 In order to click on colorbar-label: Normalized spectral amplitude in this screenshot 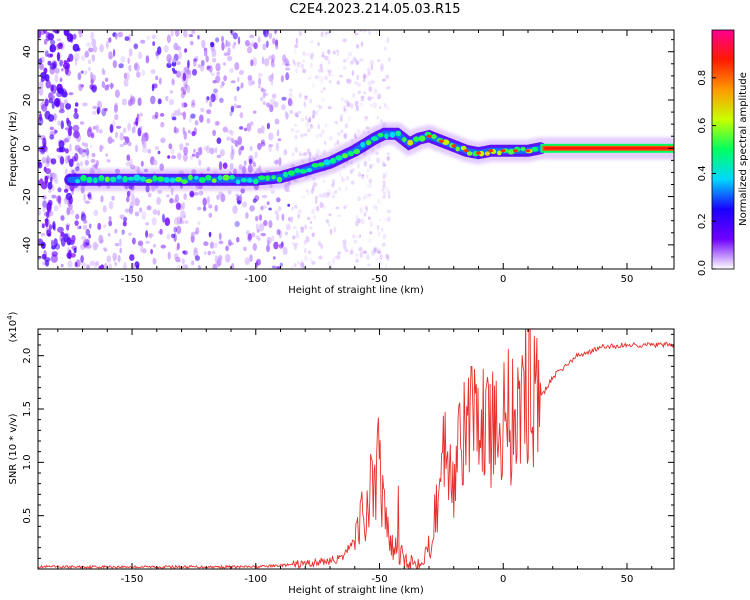, I will do `click(743, 149)`.